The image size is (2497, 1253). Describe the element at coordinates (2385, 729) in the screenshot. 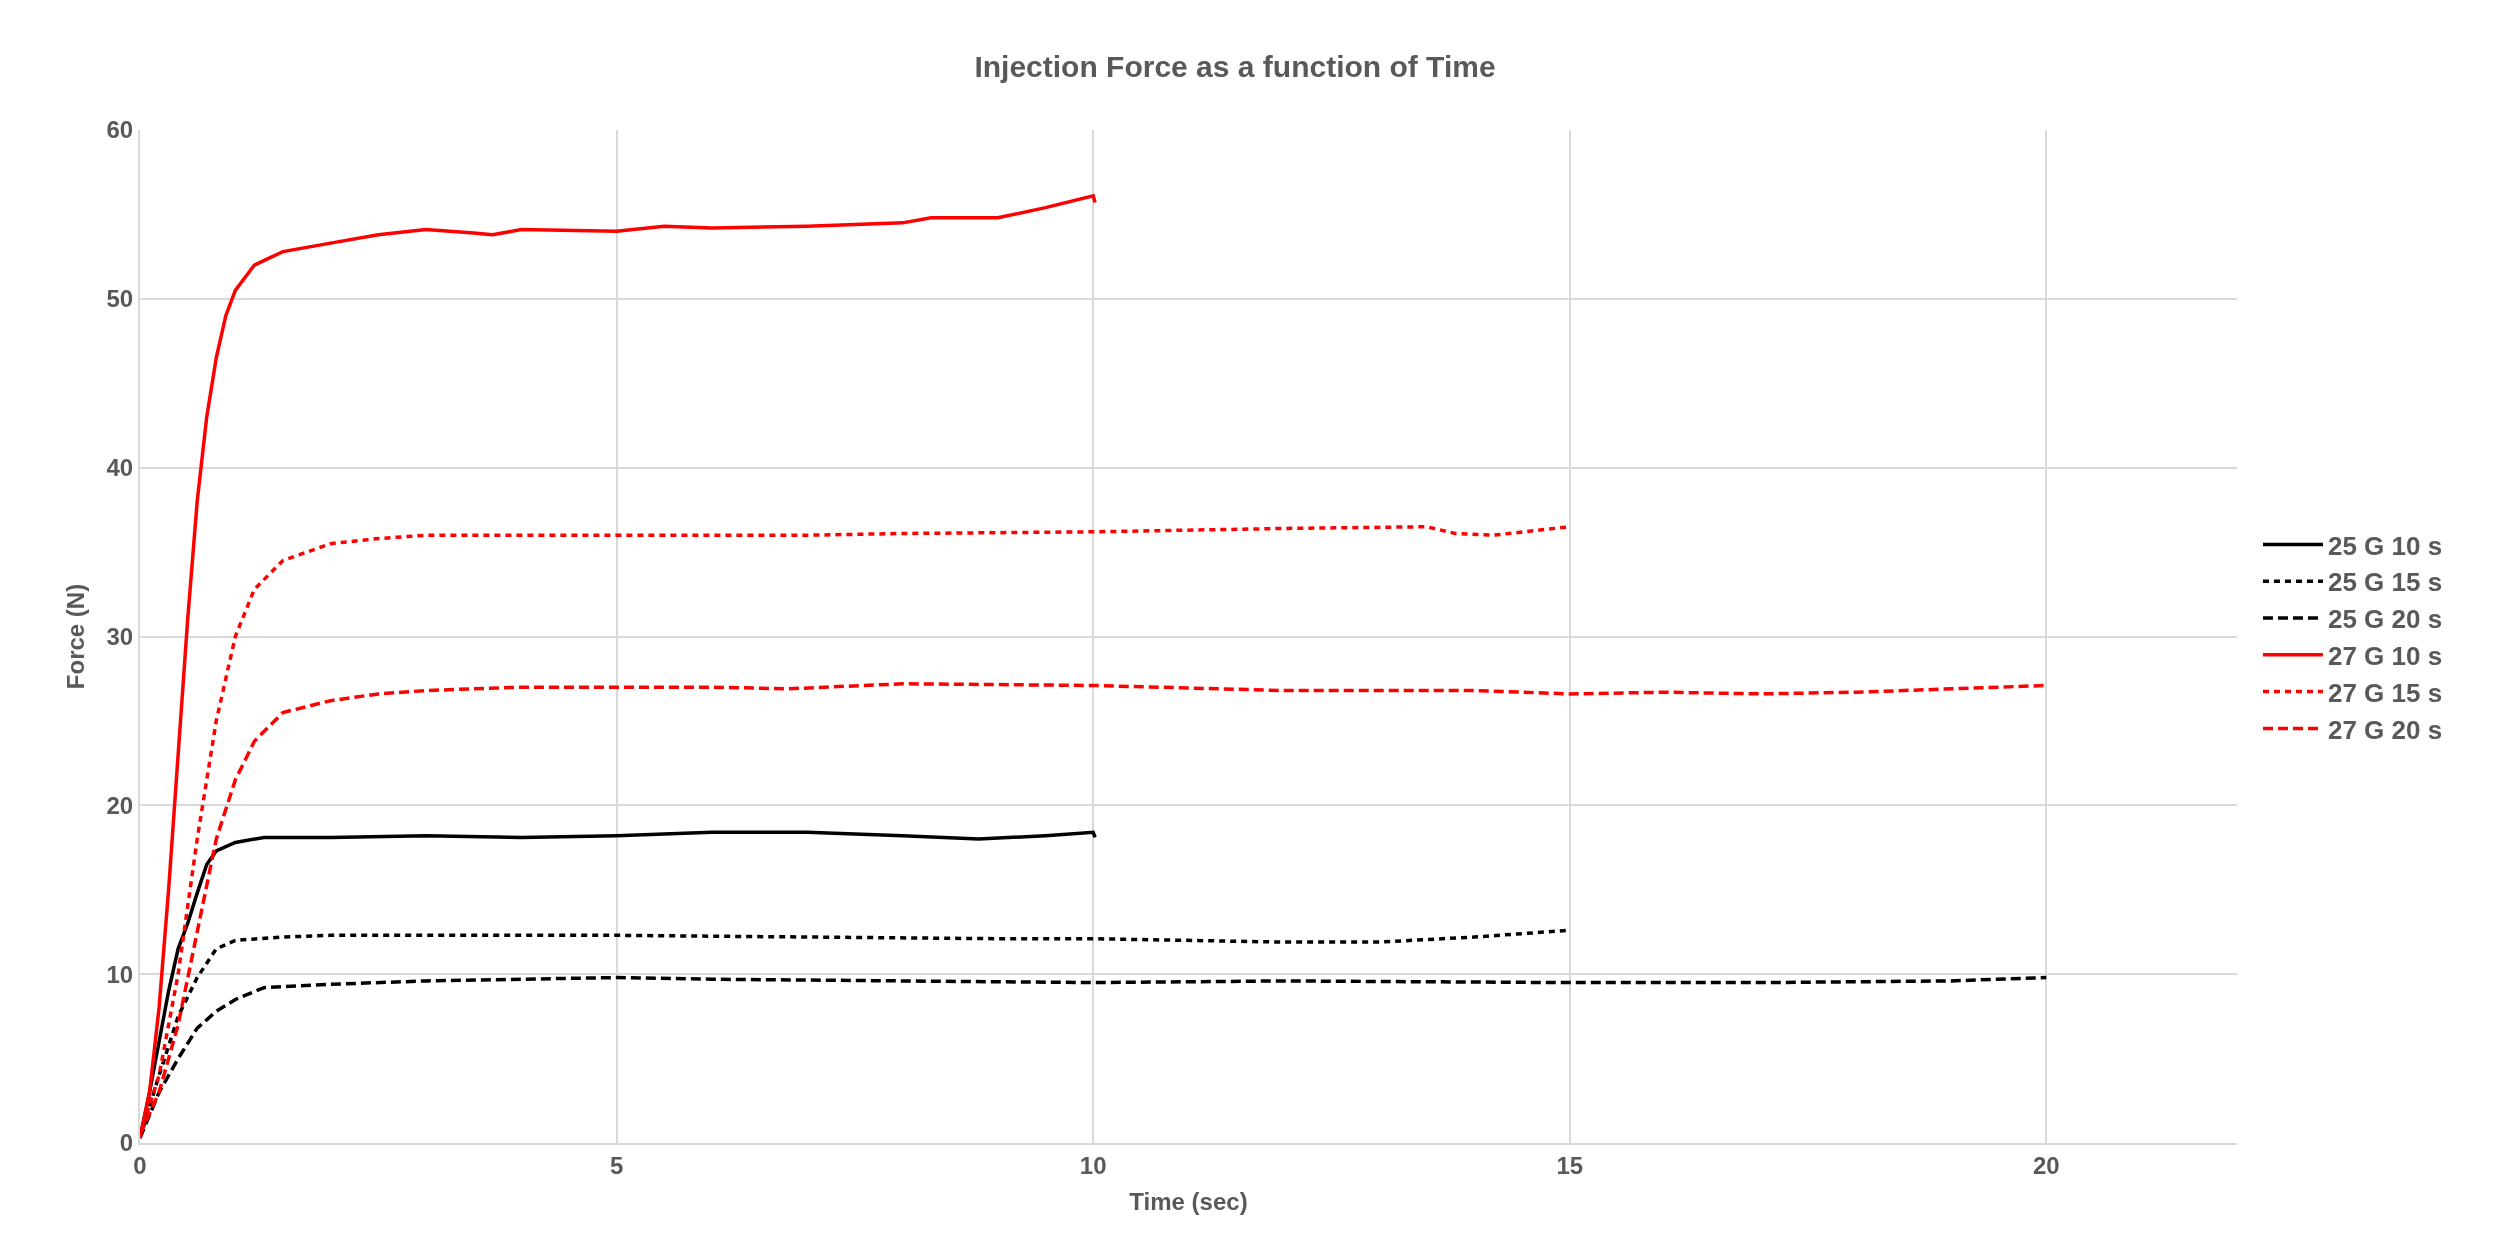

I see `legend-label: 27 G 20 s` at that location.